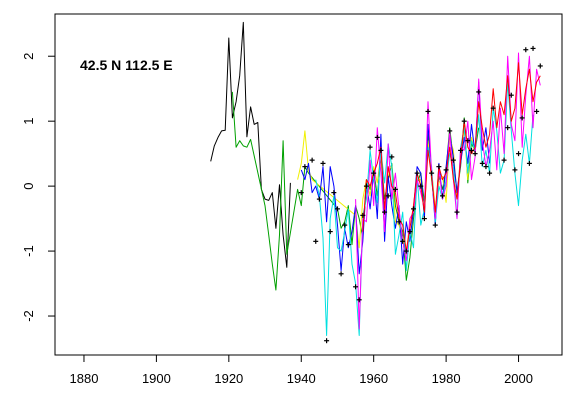  Describe the element at coordinates (28, 316) in the screenshot. I see `y-tick-label: -2` at that location.